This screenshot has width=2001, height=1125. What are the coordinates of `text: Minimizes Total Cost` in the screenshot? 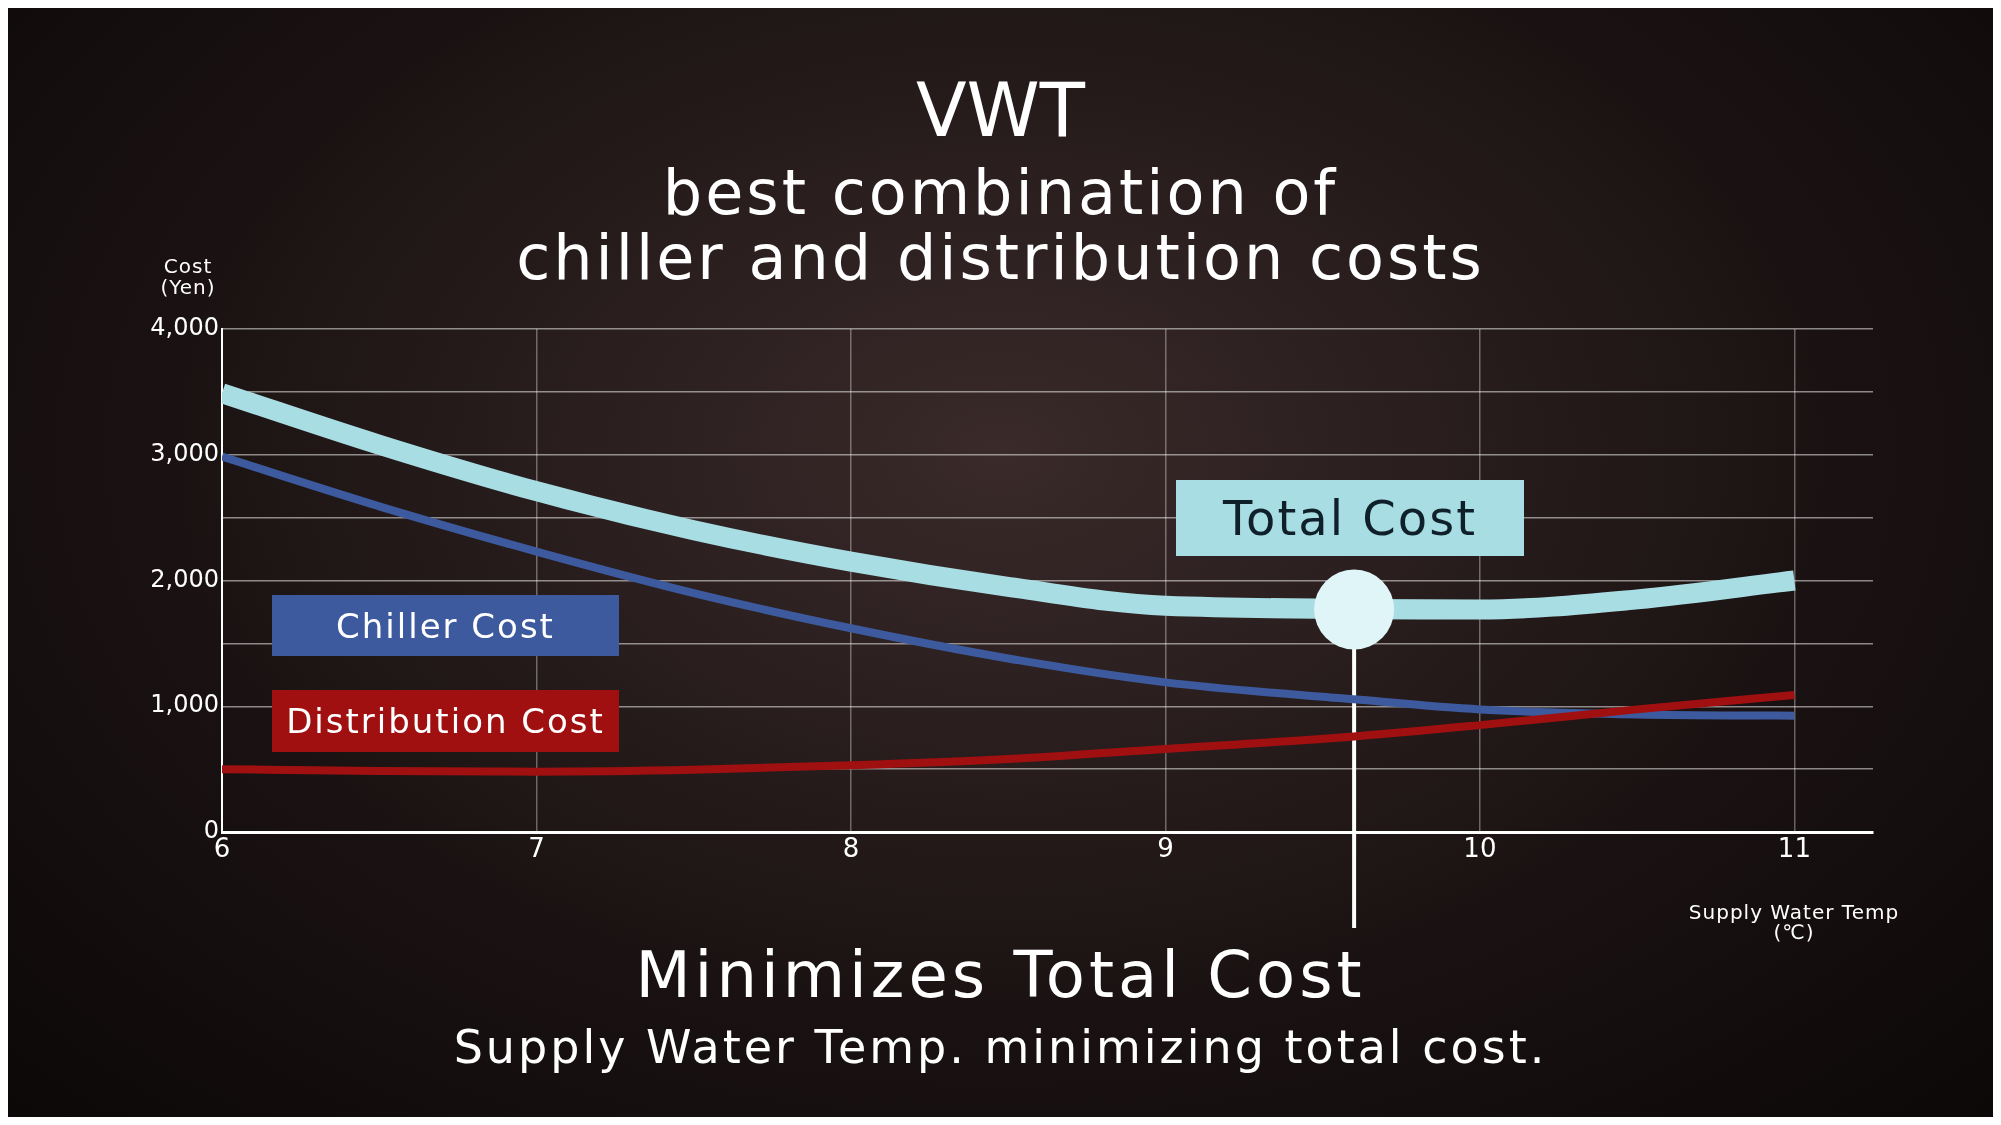 It's located at (1000, 975).